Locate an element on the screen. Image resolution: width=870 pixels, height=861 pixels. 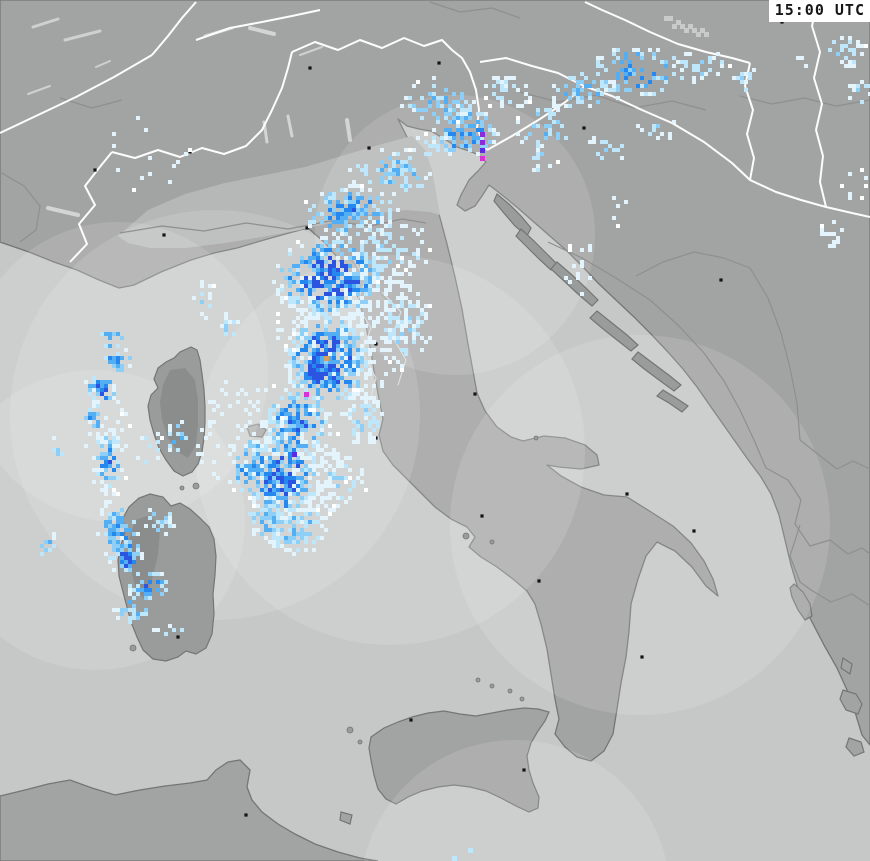
timestamp-badge: 15:00 UTC is located at coordinates (819, 11).